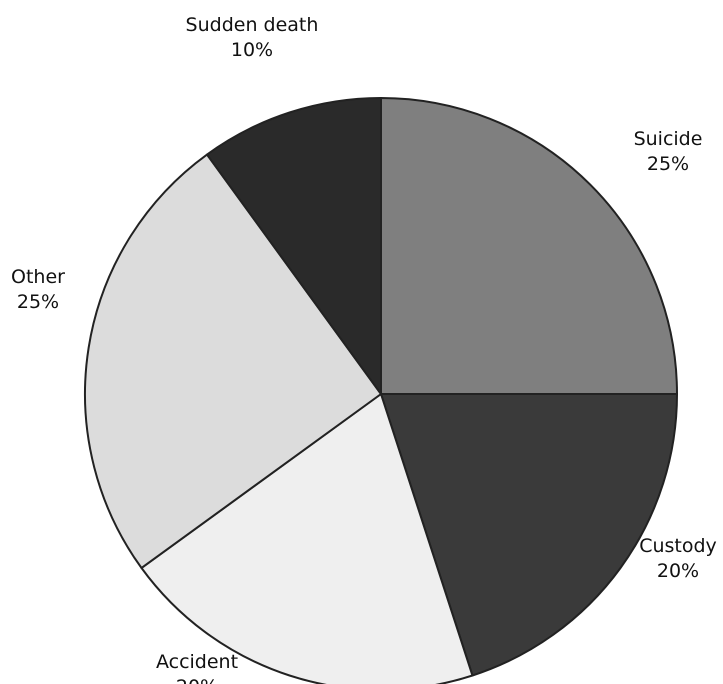 Image resolution: width=723 pixels, height=684 pixels. I want to click on slice-percent-custody: 20%, so click(678, 571).